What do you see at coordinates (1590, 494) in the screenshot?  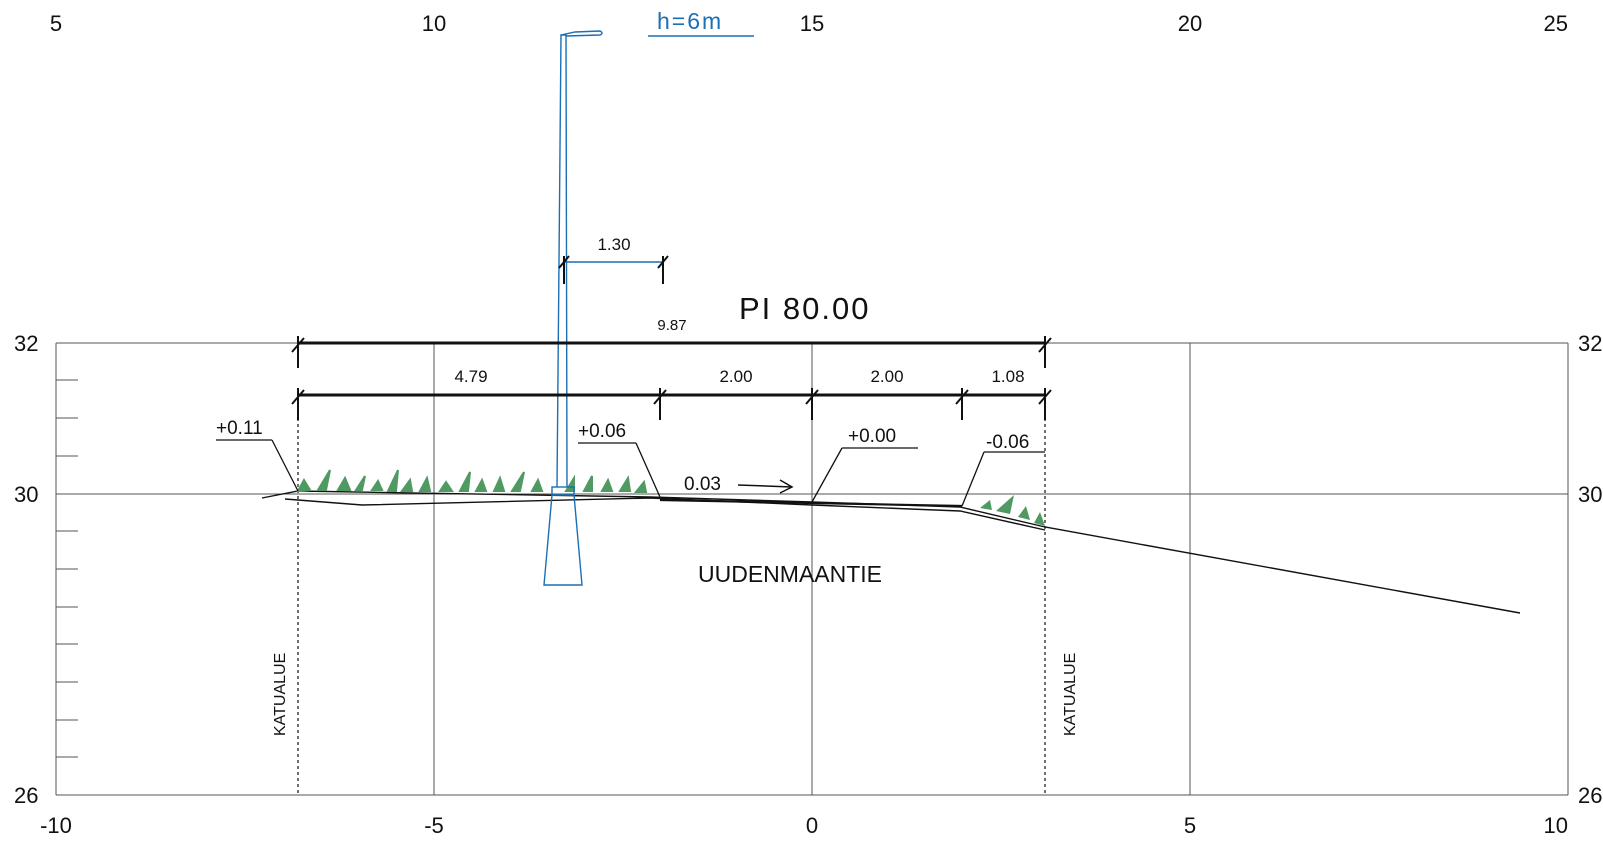 I see `right-tick-label: 30` at bounding box center [1590, 494].